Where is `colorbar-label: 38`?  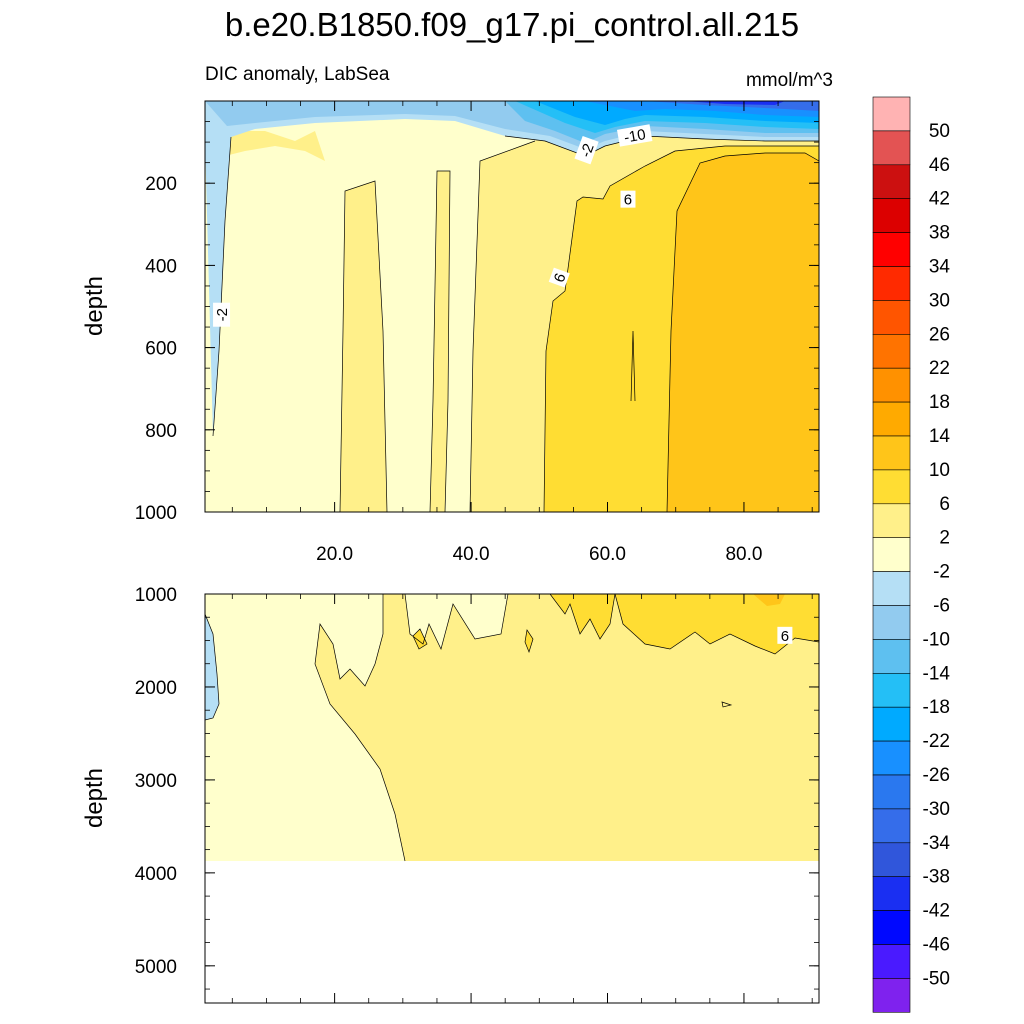
colorbar-label: 38 is located at coordinates (939, 233).